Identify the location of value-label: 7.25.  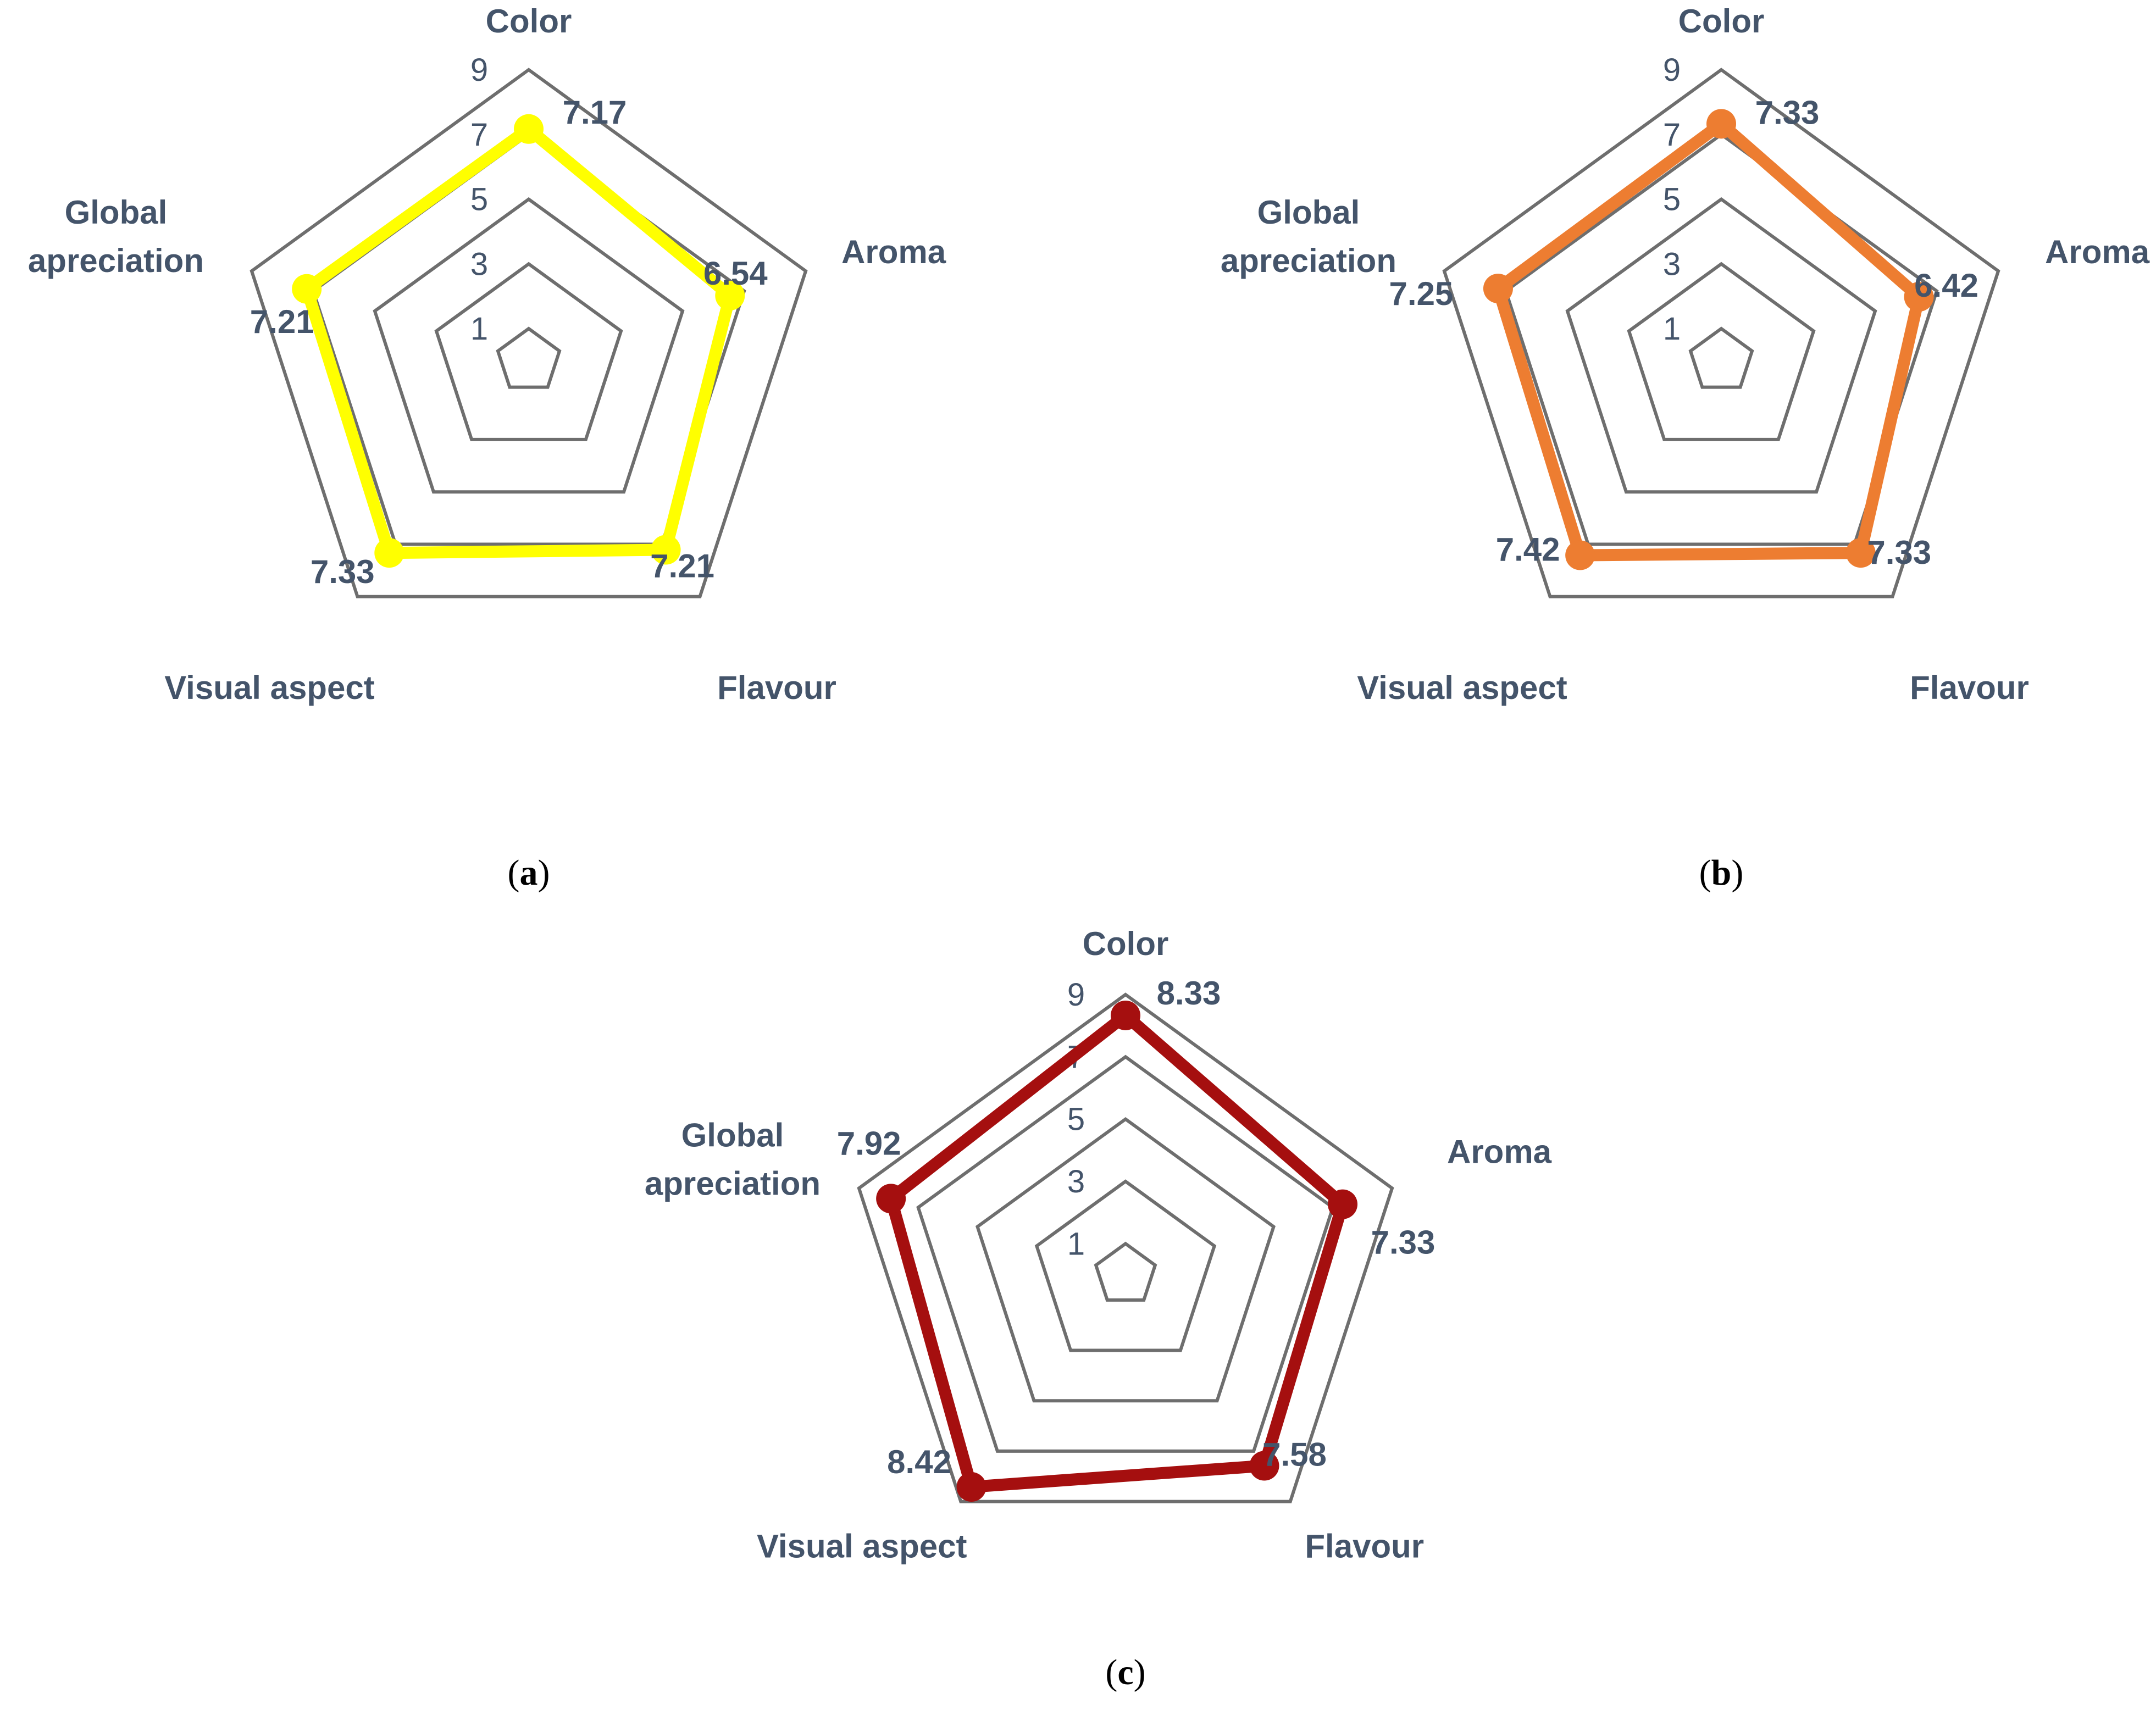
(1421, 293).